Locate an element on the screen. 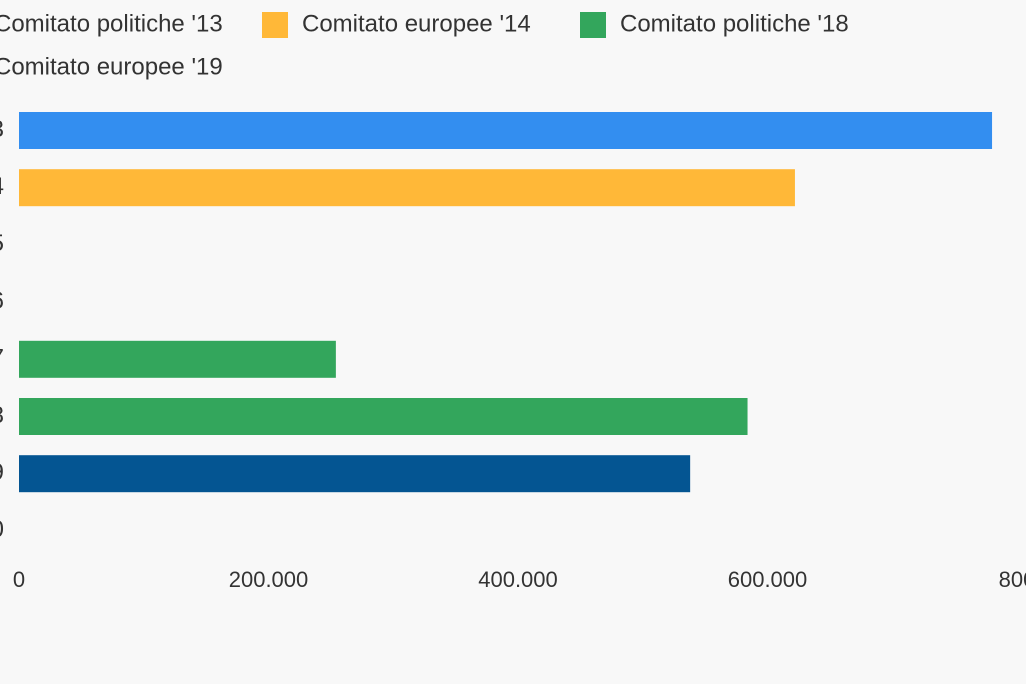 The height and width of the screenshot is (684, 1026). category-label: 7 is located at coordinates (2, 358).